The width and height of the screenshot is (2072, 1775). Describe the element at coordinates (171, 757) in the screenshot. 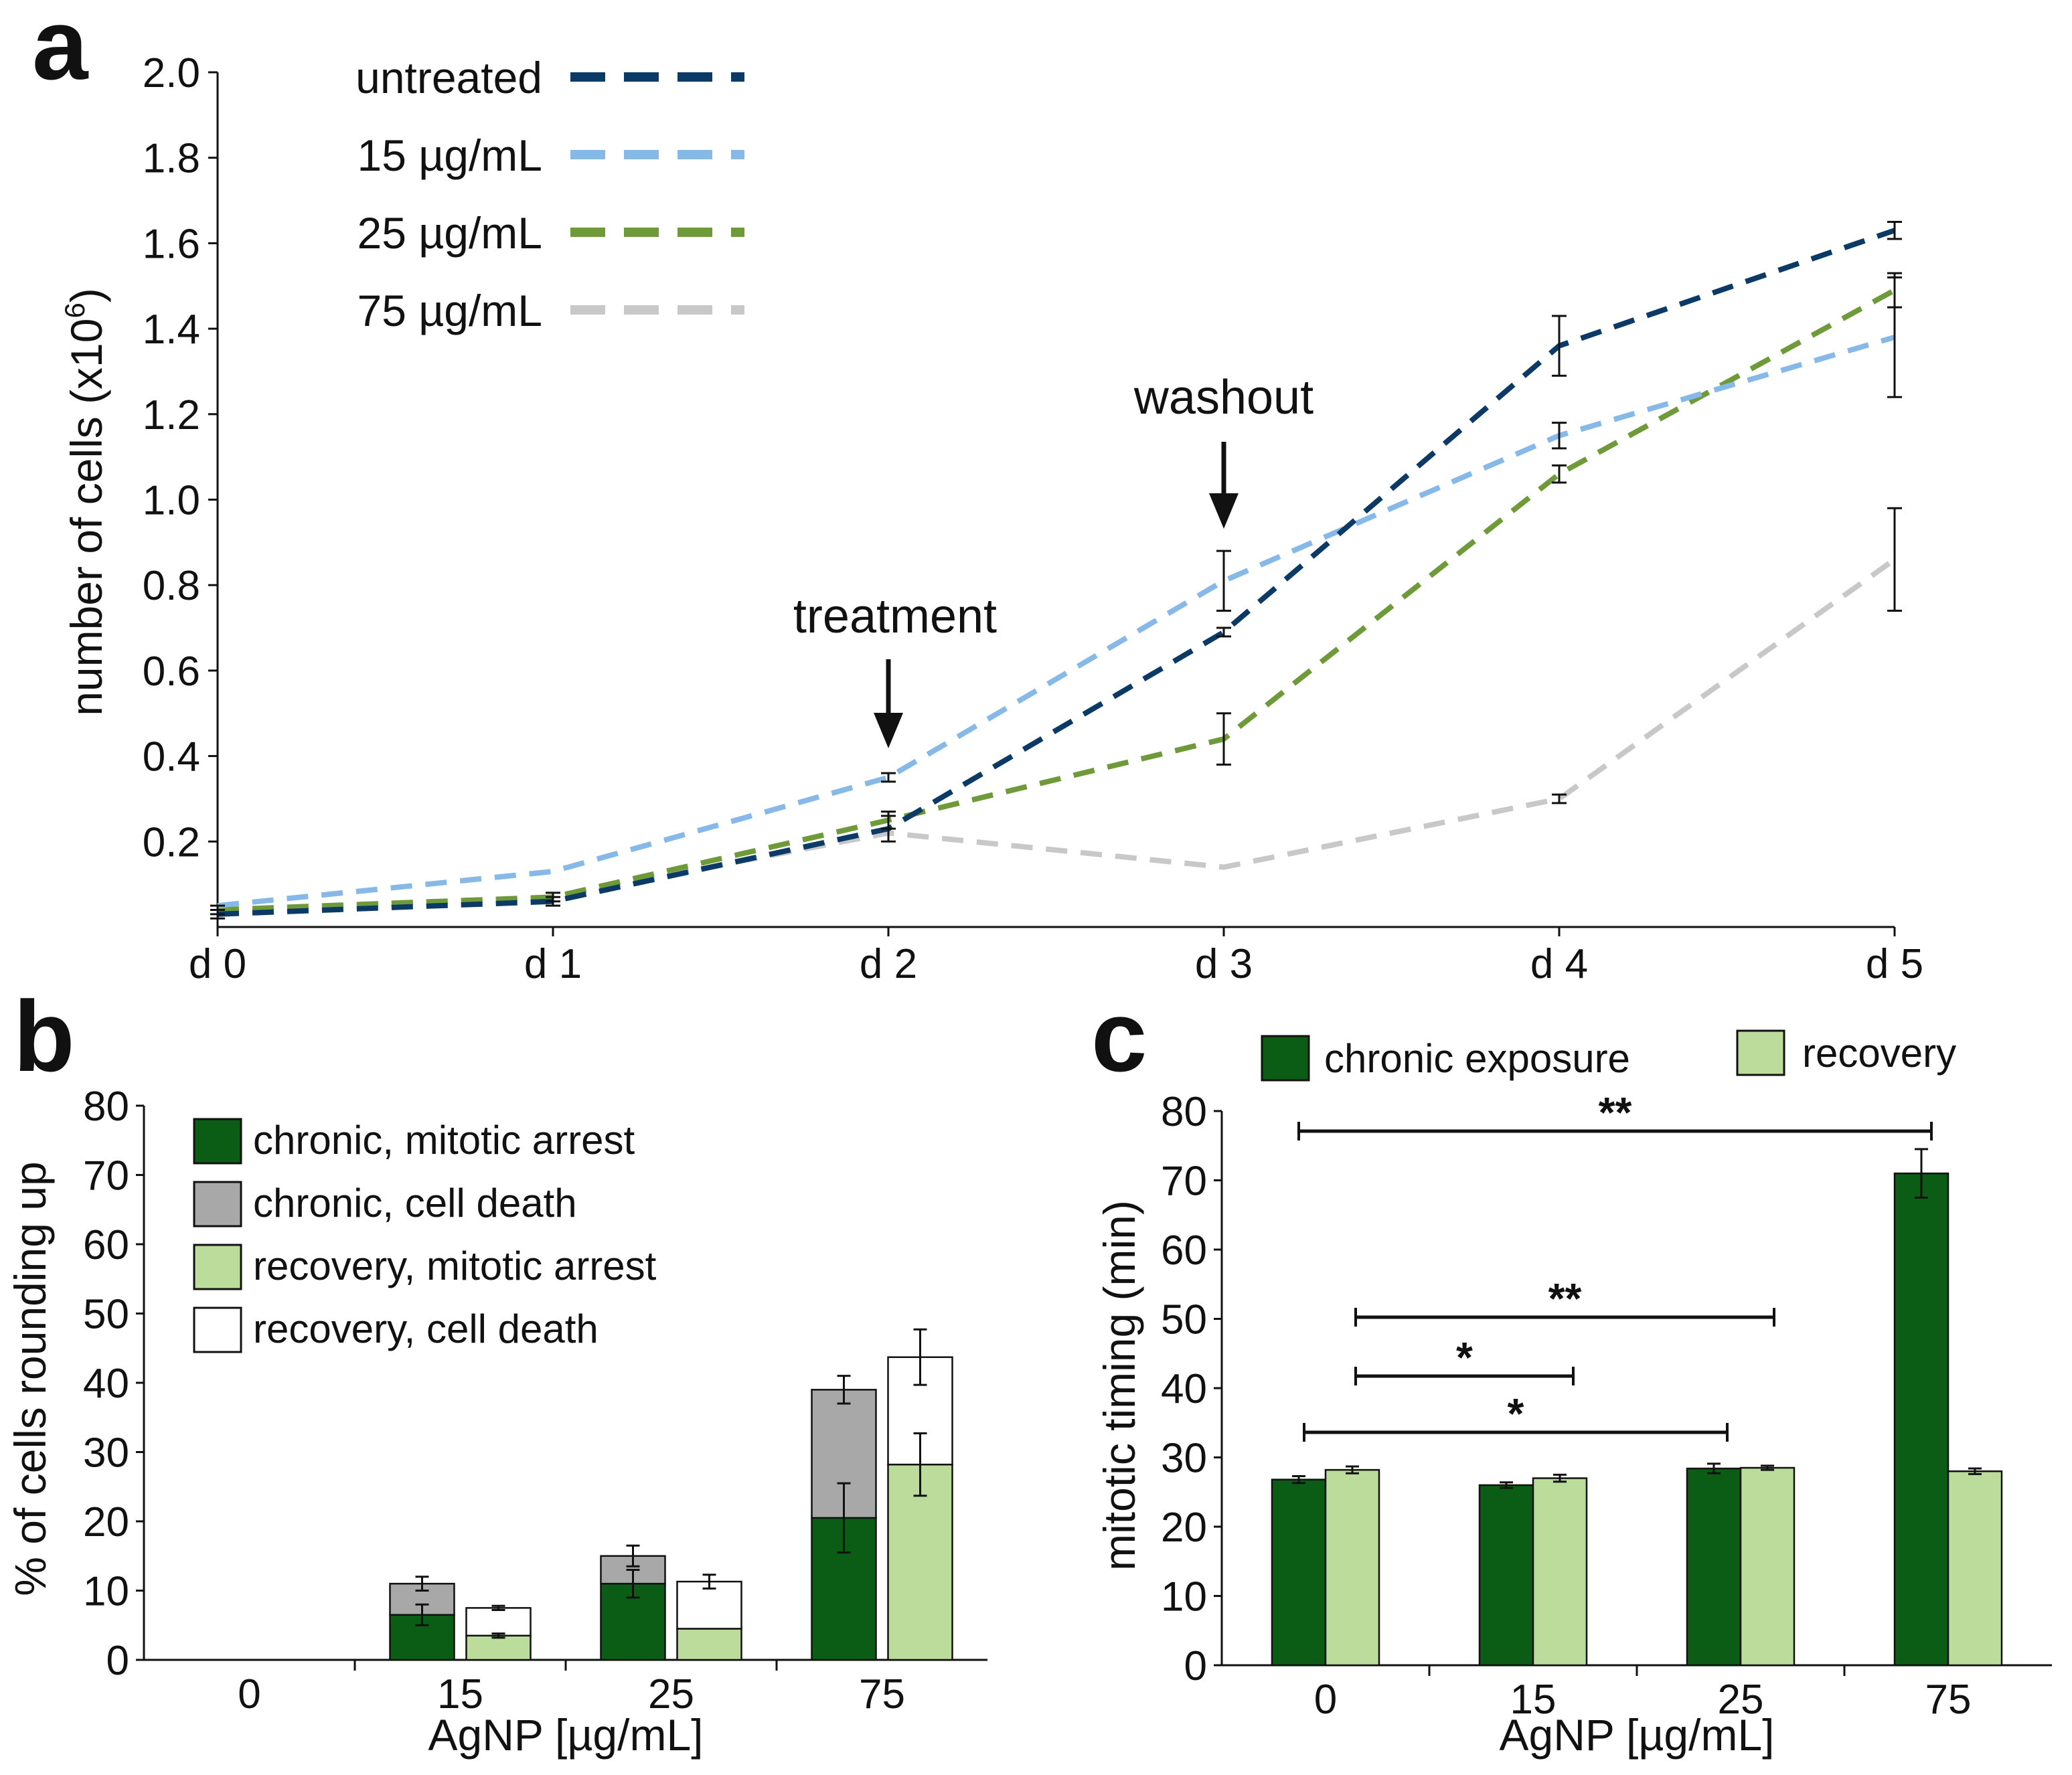

I see `panel-a-ytick-label: 0.4` at that location.